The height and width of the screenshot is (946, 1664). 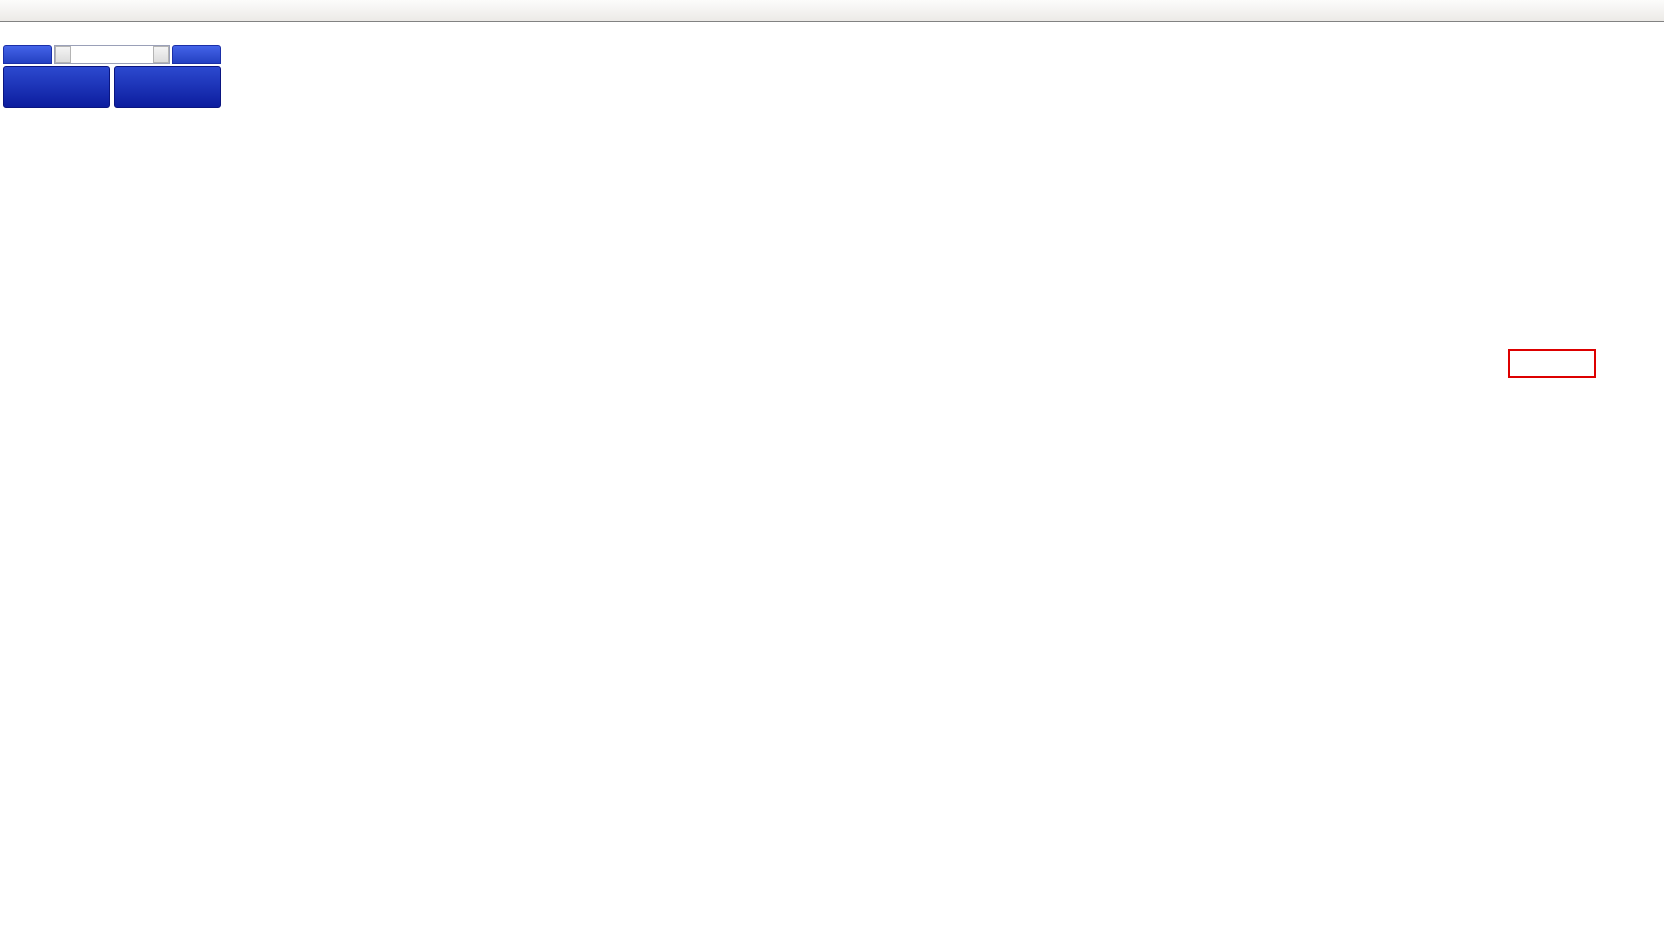 I want to click on toolbar, so click(x=832, y=11).